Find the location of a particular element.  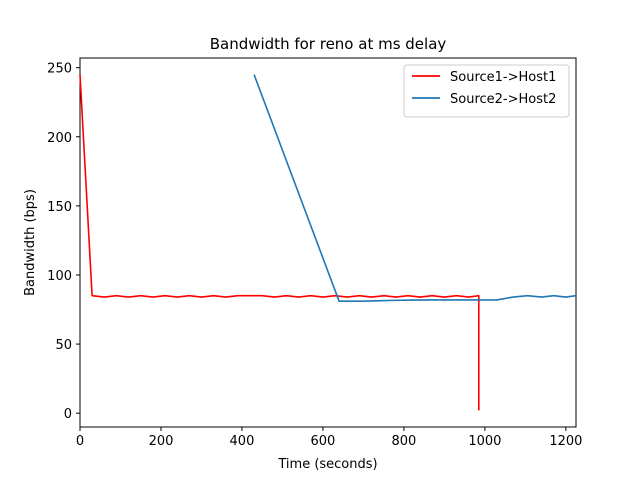

x-axis-ticks: 0 200 400 600 800 1000 1200 is located at coordinates (329, 438).